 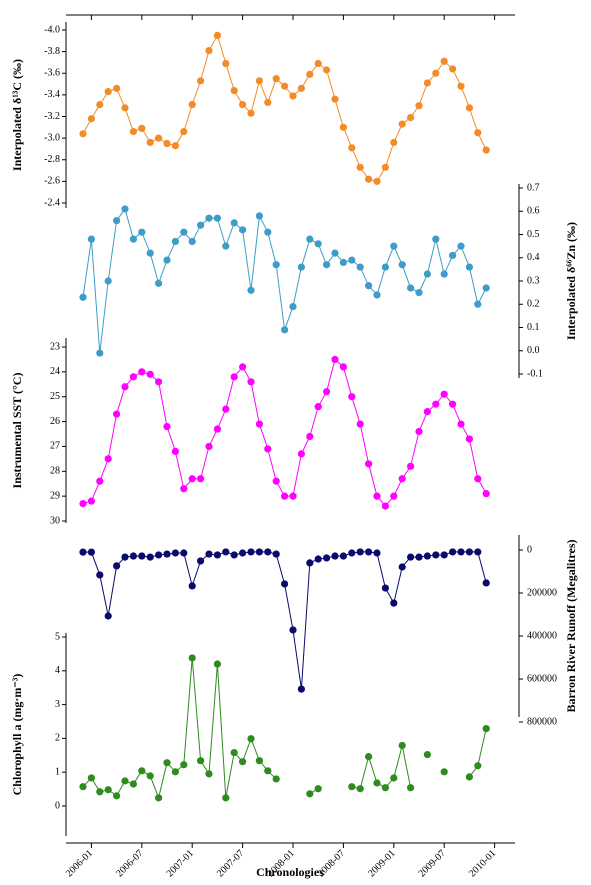 I want to click on y-tick-label: -0.1, so click(x=535, y=373).